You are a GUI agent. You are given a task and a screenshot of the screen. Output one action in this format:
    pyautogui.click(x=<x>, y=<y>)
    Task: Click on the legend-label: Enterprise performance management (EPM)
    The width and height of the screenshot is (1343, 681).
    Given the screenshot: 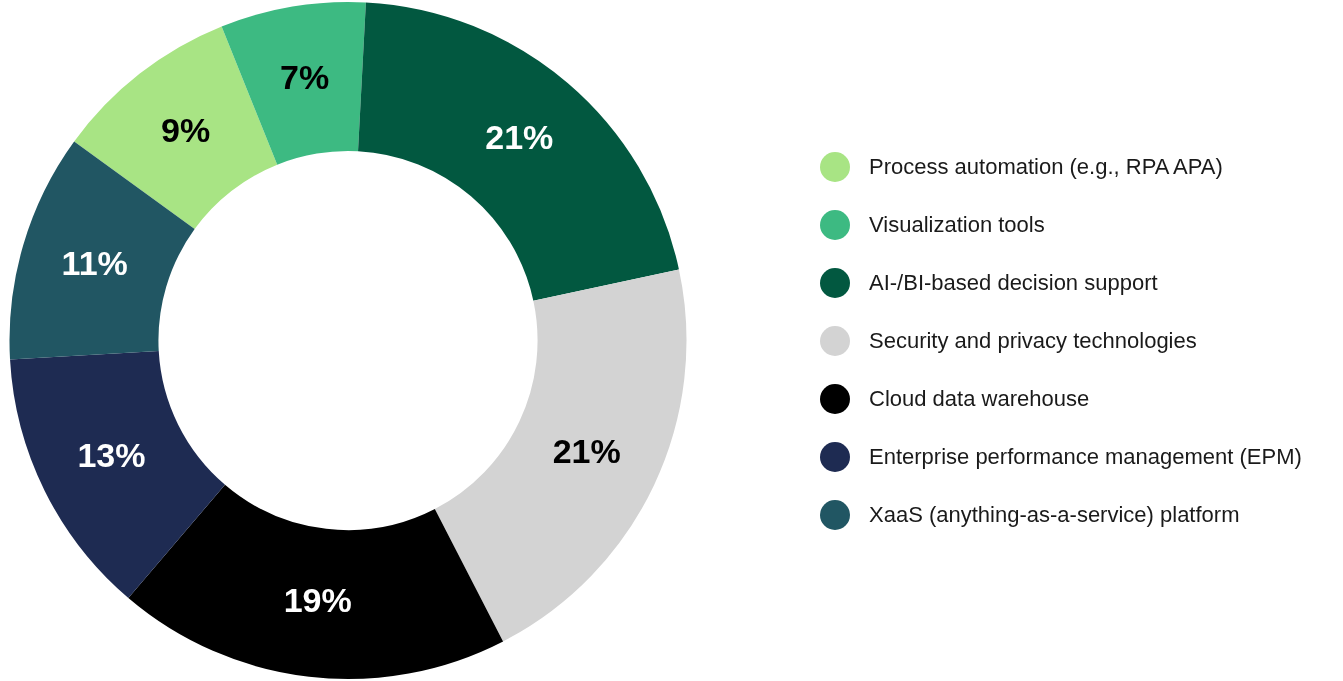 What is the action you would take?
    pyautogui.click(x=1085, y=456)
    